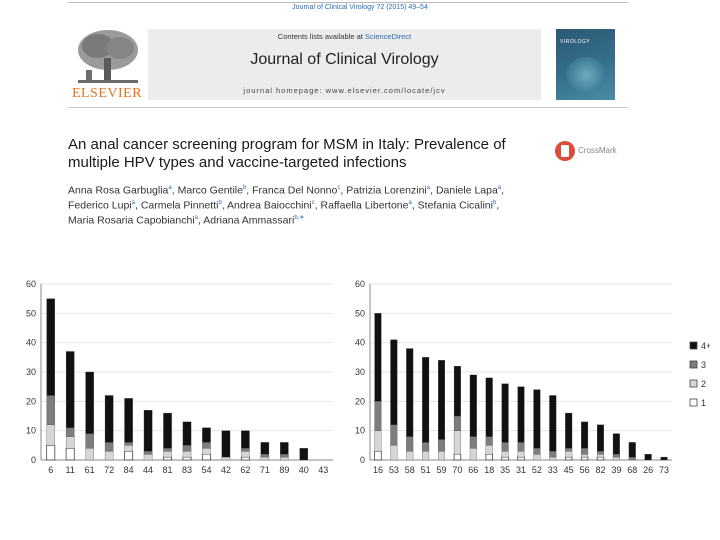 This screenshot has height=540, width=720. What do you see at coordinates (537, 470) in the screenshot?
I see `x-tick-label: 52` at bounding box center [537, 470].